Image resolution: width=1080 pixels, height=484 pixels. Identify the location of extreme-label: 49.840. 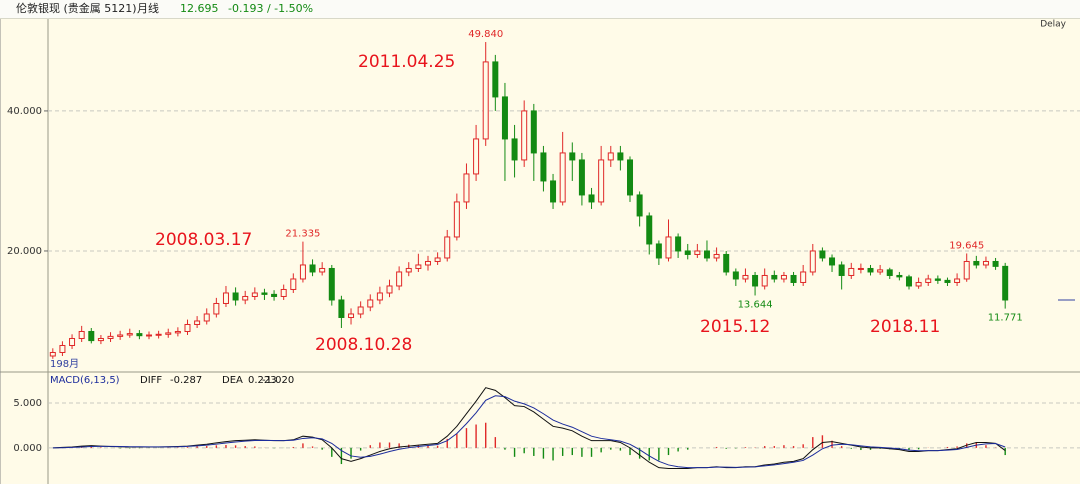
(485, 34).